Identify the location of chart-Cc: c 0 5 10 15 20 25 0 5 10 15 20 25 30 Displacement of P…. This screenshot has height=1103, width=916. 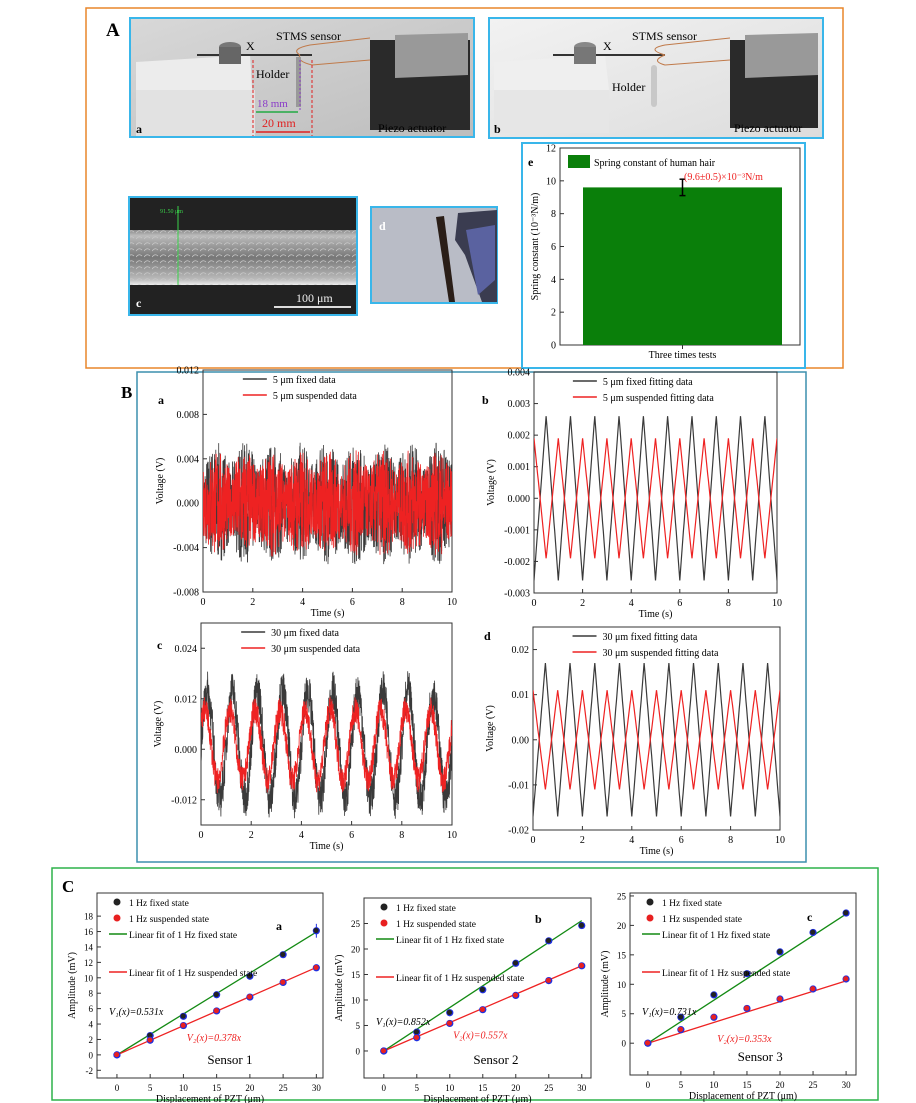
(728, 996).